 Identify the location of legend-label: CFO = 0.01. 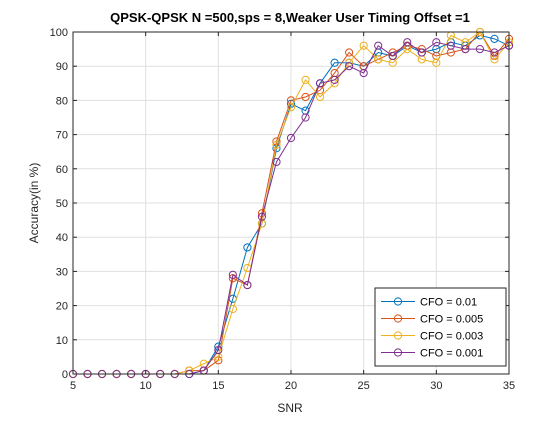
(448, 303).